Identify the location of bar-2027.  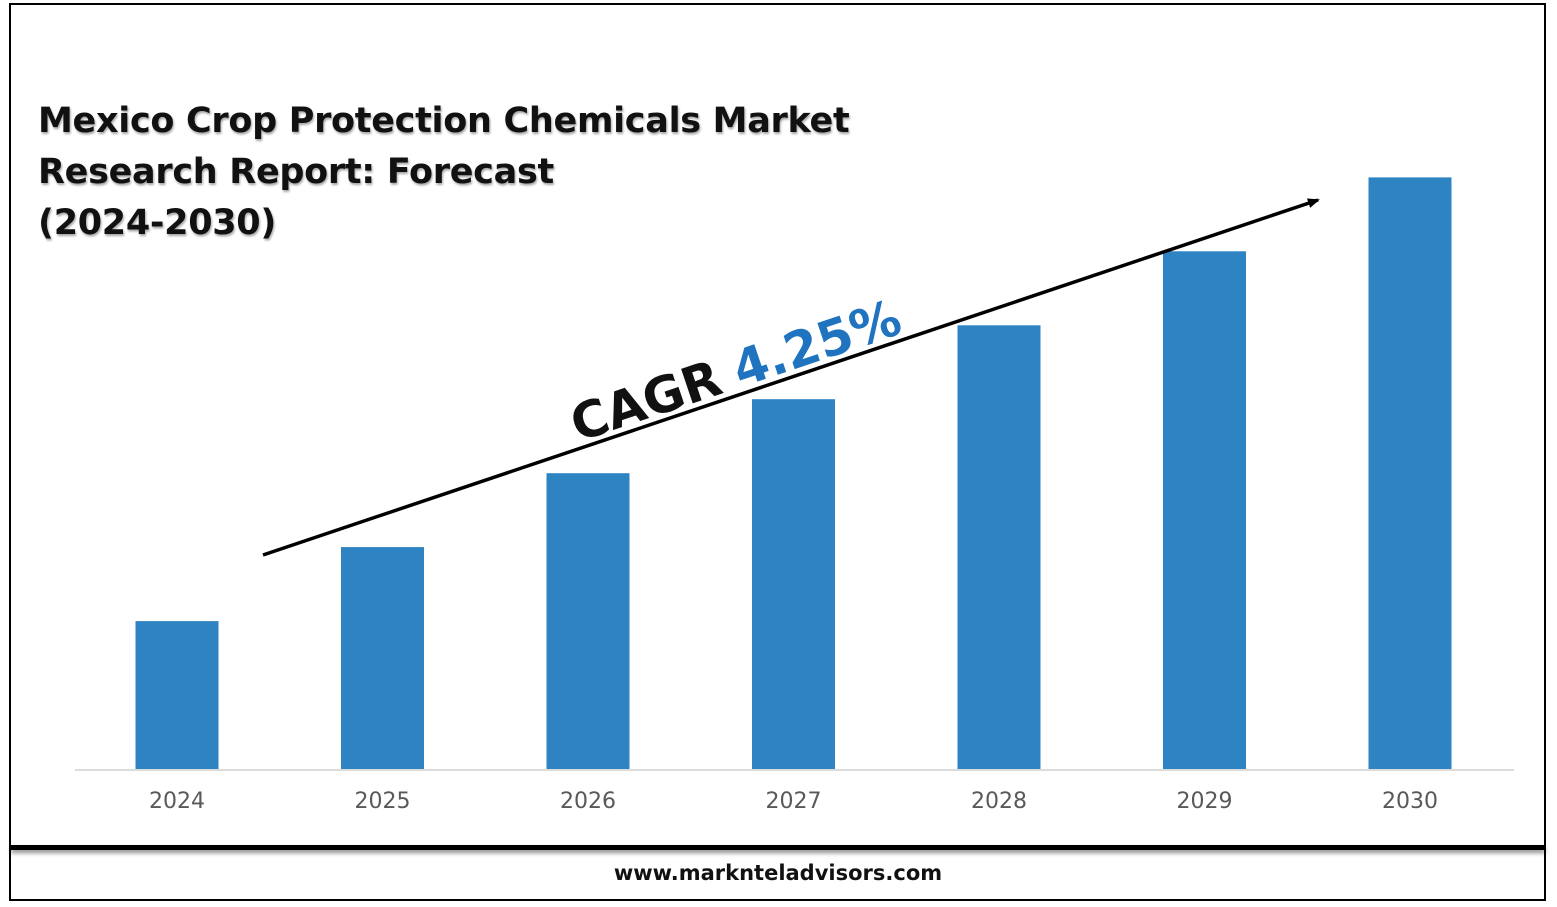
(793, 584).